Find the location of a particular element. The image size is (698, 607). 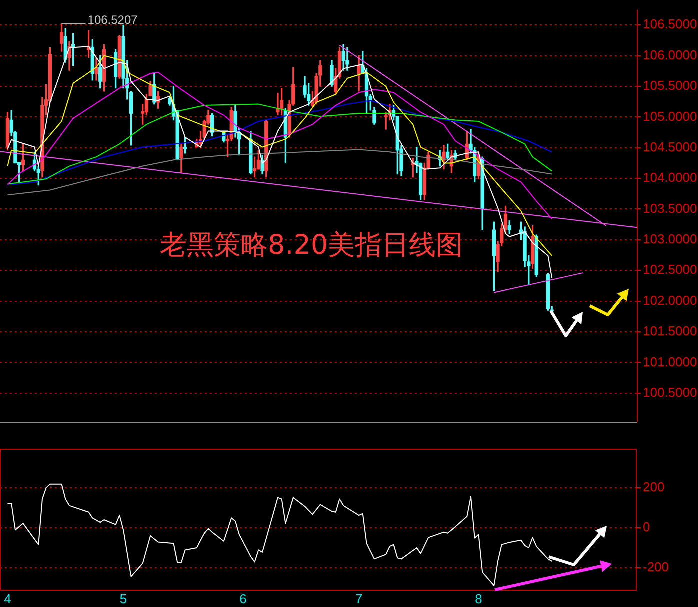

x-tick-label: 7 is located at coordinates (359, 598).